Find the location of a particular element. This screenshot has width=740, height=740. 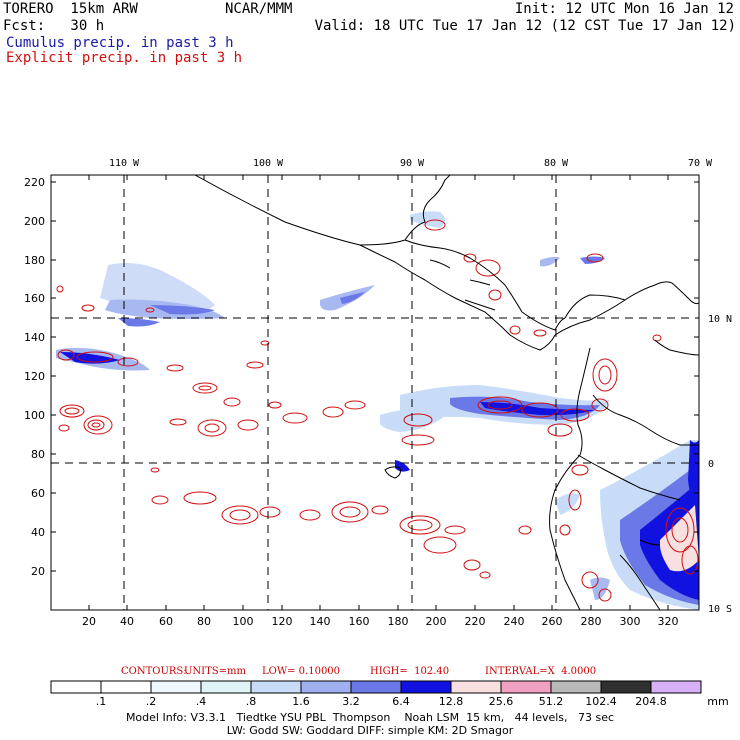

x-tick-300: 300 is located at coordinates (630, 621).